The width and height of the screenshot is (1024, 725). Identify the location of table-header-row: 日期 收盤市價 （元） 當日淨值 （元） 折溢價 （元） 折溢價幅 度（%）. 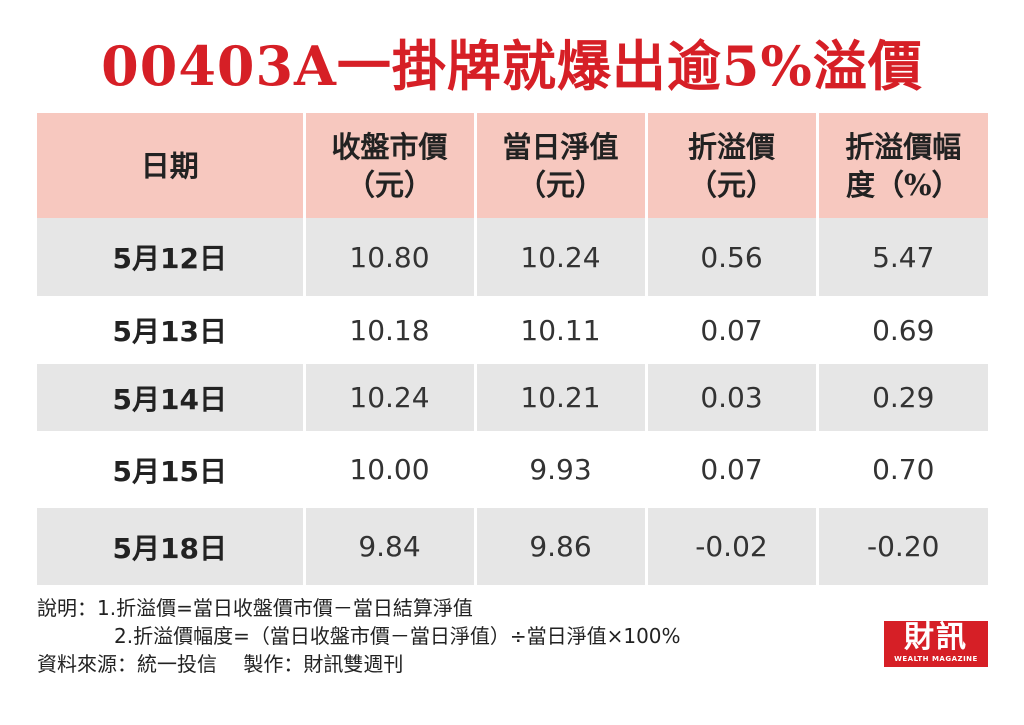
(512, 165).